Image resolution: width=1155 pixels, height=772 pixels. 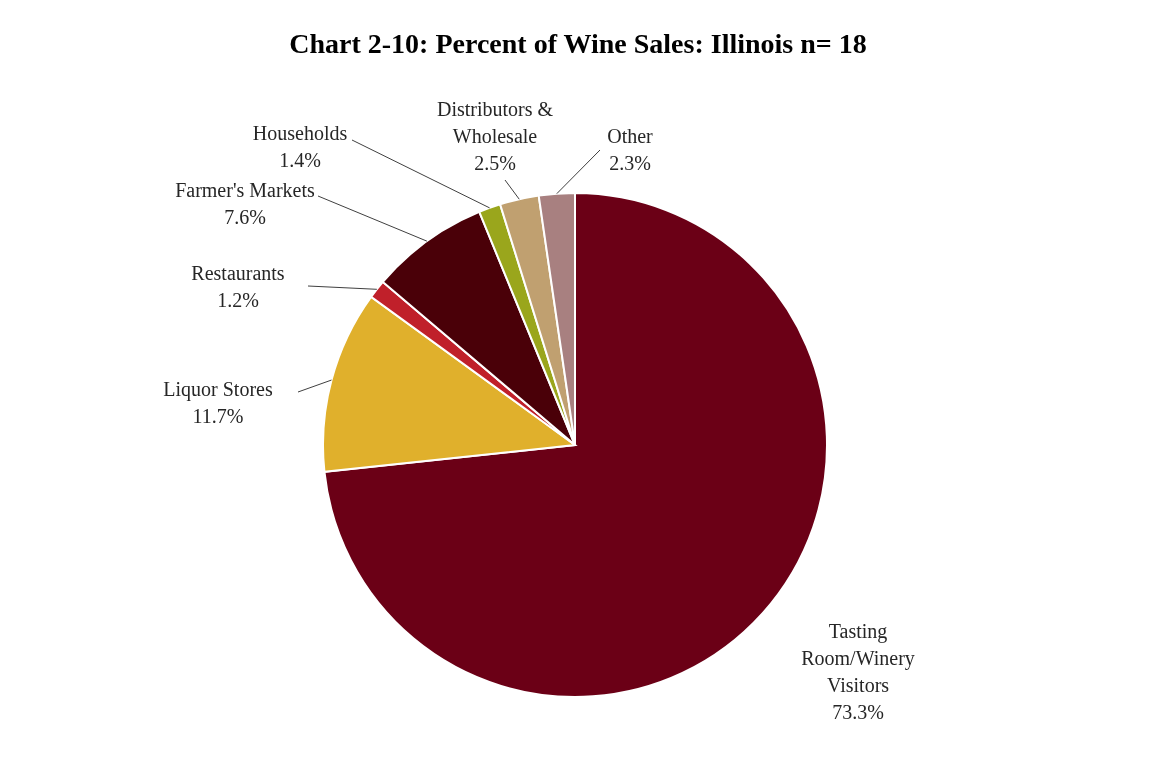 What do you see at coordinates (300, 160) in the screenshot?
I see `data-label: 1.4%` at bounding box center [300, 160].